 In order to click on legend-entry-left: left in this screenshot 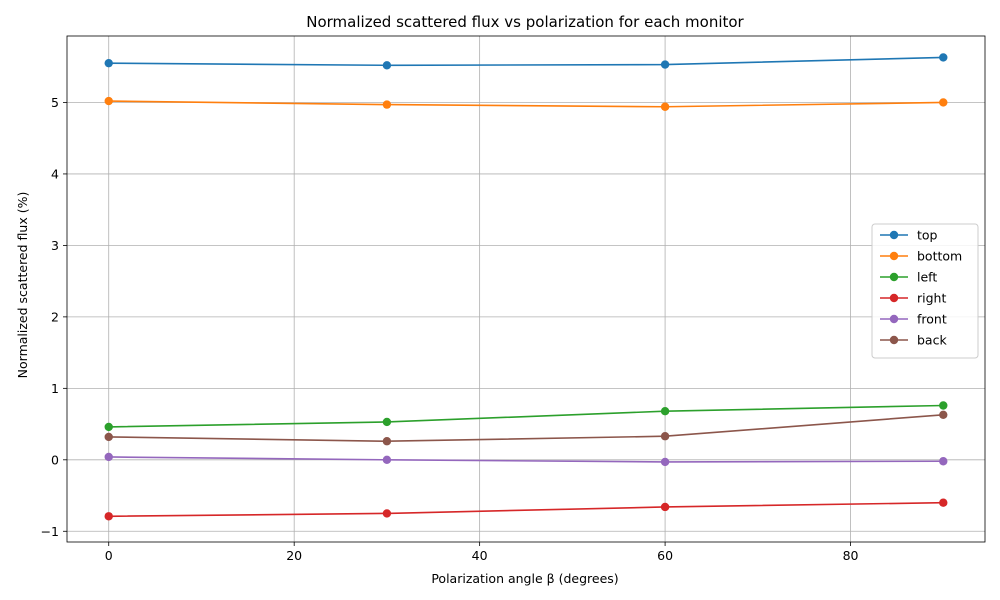, I will do `click(908, 277)`.